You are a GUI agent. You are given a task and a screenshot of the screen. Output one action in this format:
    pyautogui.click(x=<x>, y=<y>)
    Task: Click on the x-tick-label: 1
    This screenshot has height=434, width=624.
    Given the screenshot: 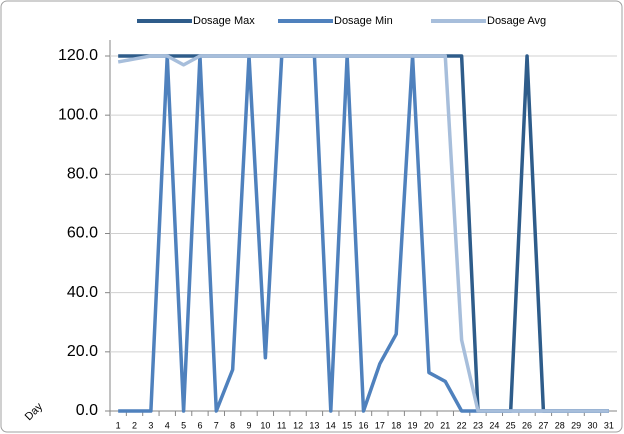 What is the action you would take?
    pyautogui.click(x=118, y=425)
    